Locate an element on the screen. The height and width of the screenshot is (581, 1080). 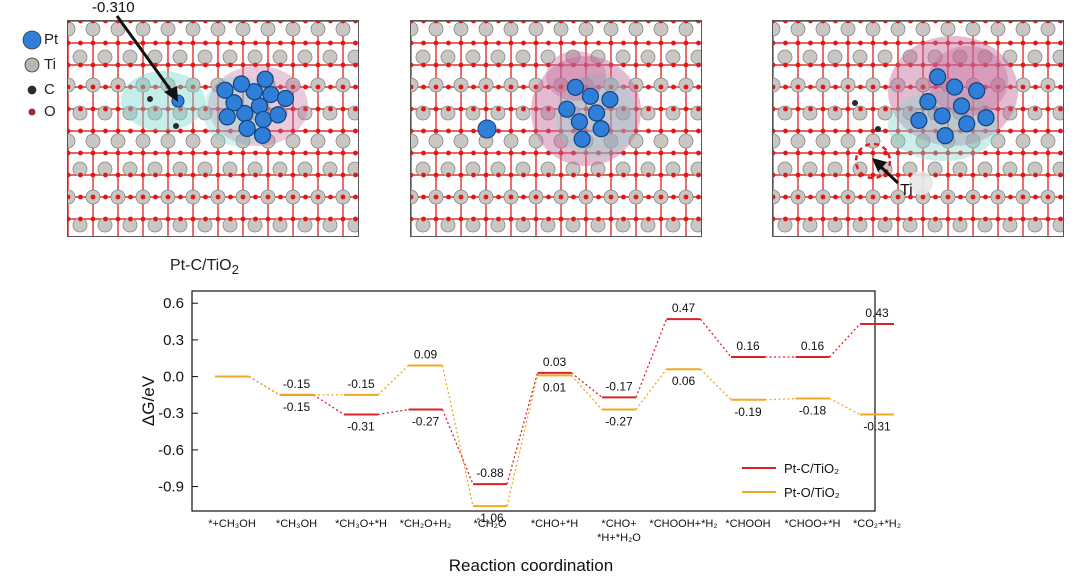
c-atom-icon is located at coordinates (32, 90).